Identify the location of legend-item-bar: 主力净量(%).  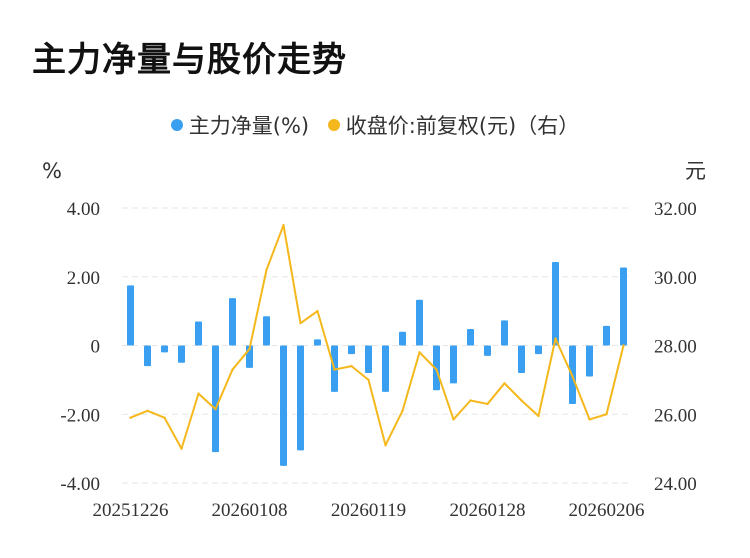
(240, 125).